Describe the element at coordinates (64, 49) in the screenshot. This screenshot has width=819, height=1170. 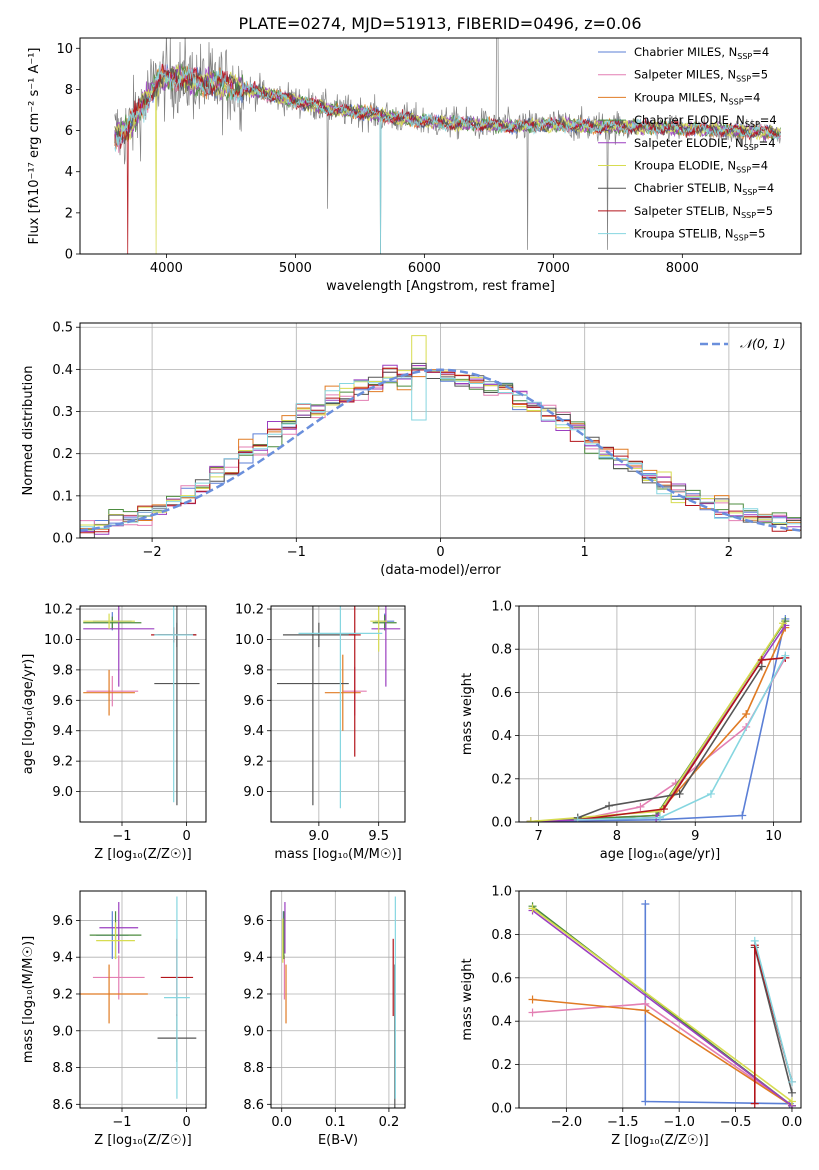
I see `y-tick-label: 10` at that location.